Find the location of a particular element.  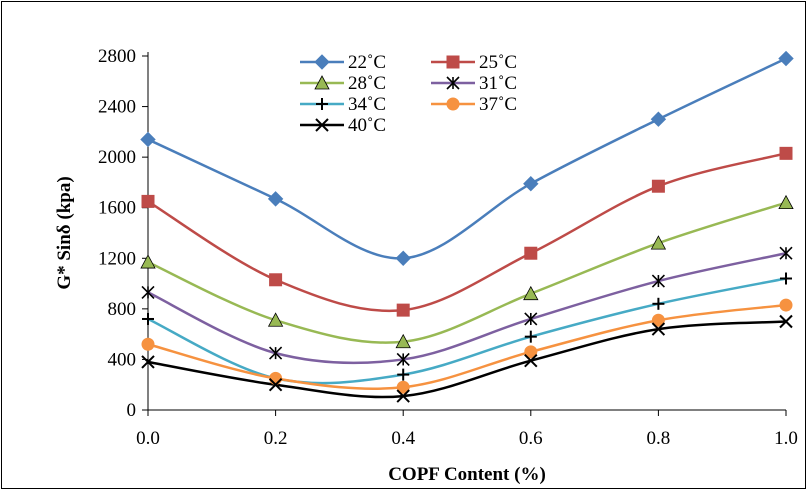

x-tick-label: 0.8 is located at coordinates (659, 438).